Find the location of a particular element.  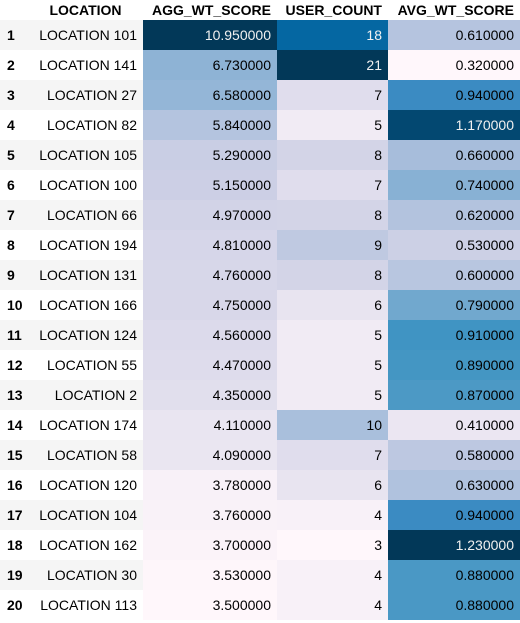

row-index: 6 is located at coordinates (14, 185).